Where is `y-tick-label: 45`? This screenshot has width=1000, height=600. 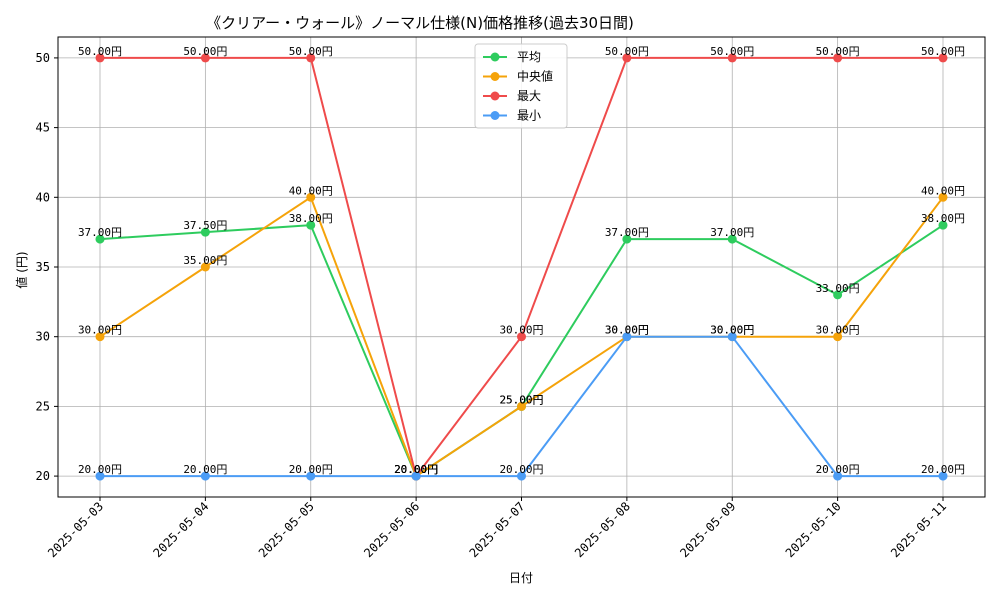
y-tick-label: 45 is located at coordinates (43, 128).